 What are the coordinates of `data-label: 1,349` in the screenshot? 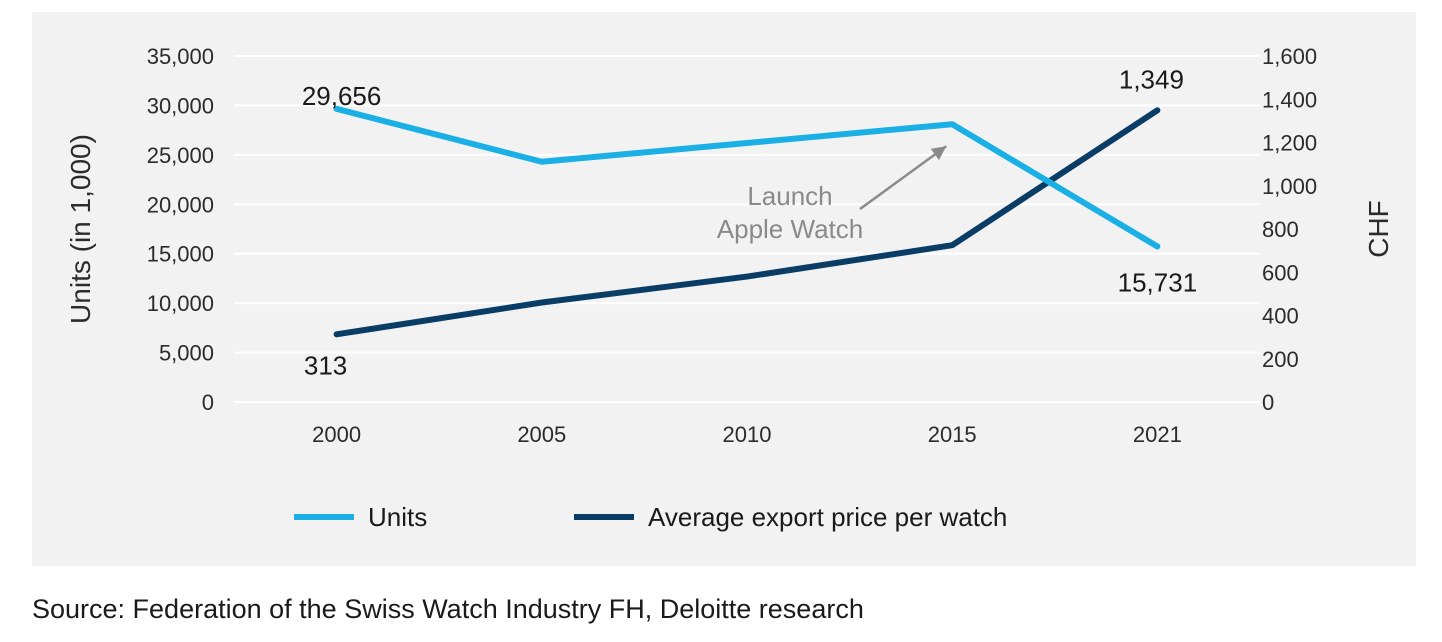 It's located at (1151, 79).